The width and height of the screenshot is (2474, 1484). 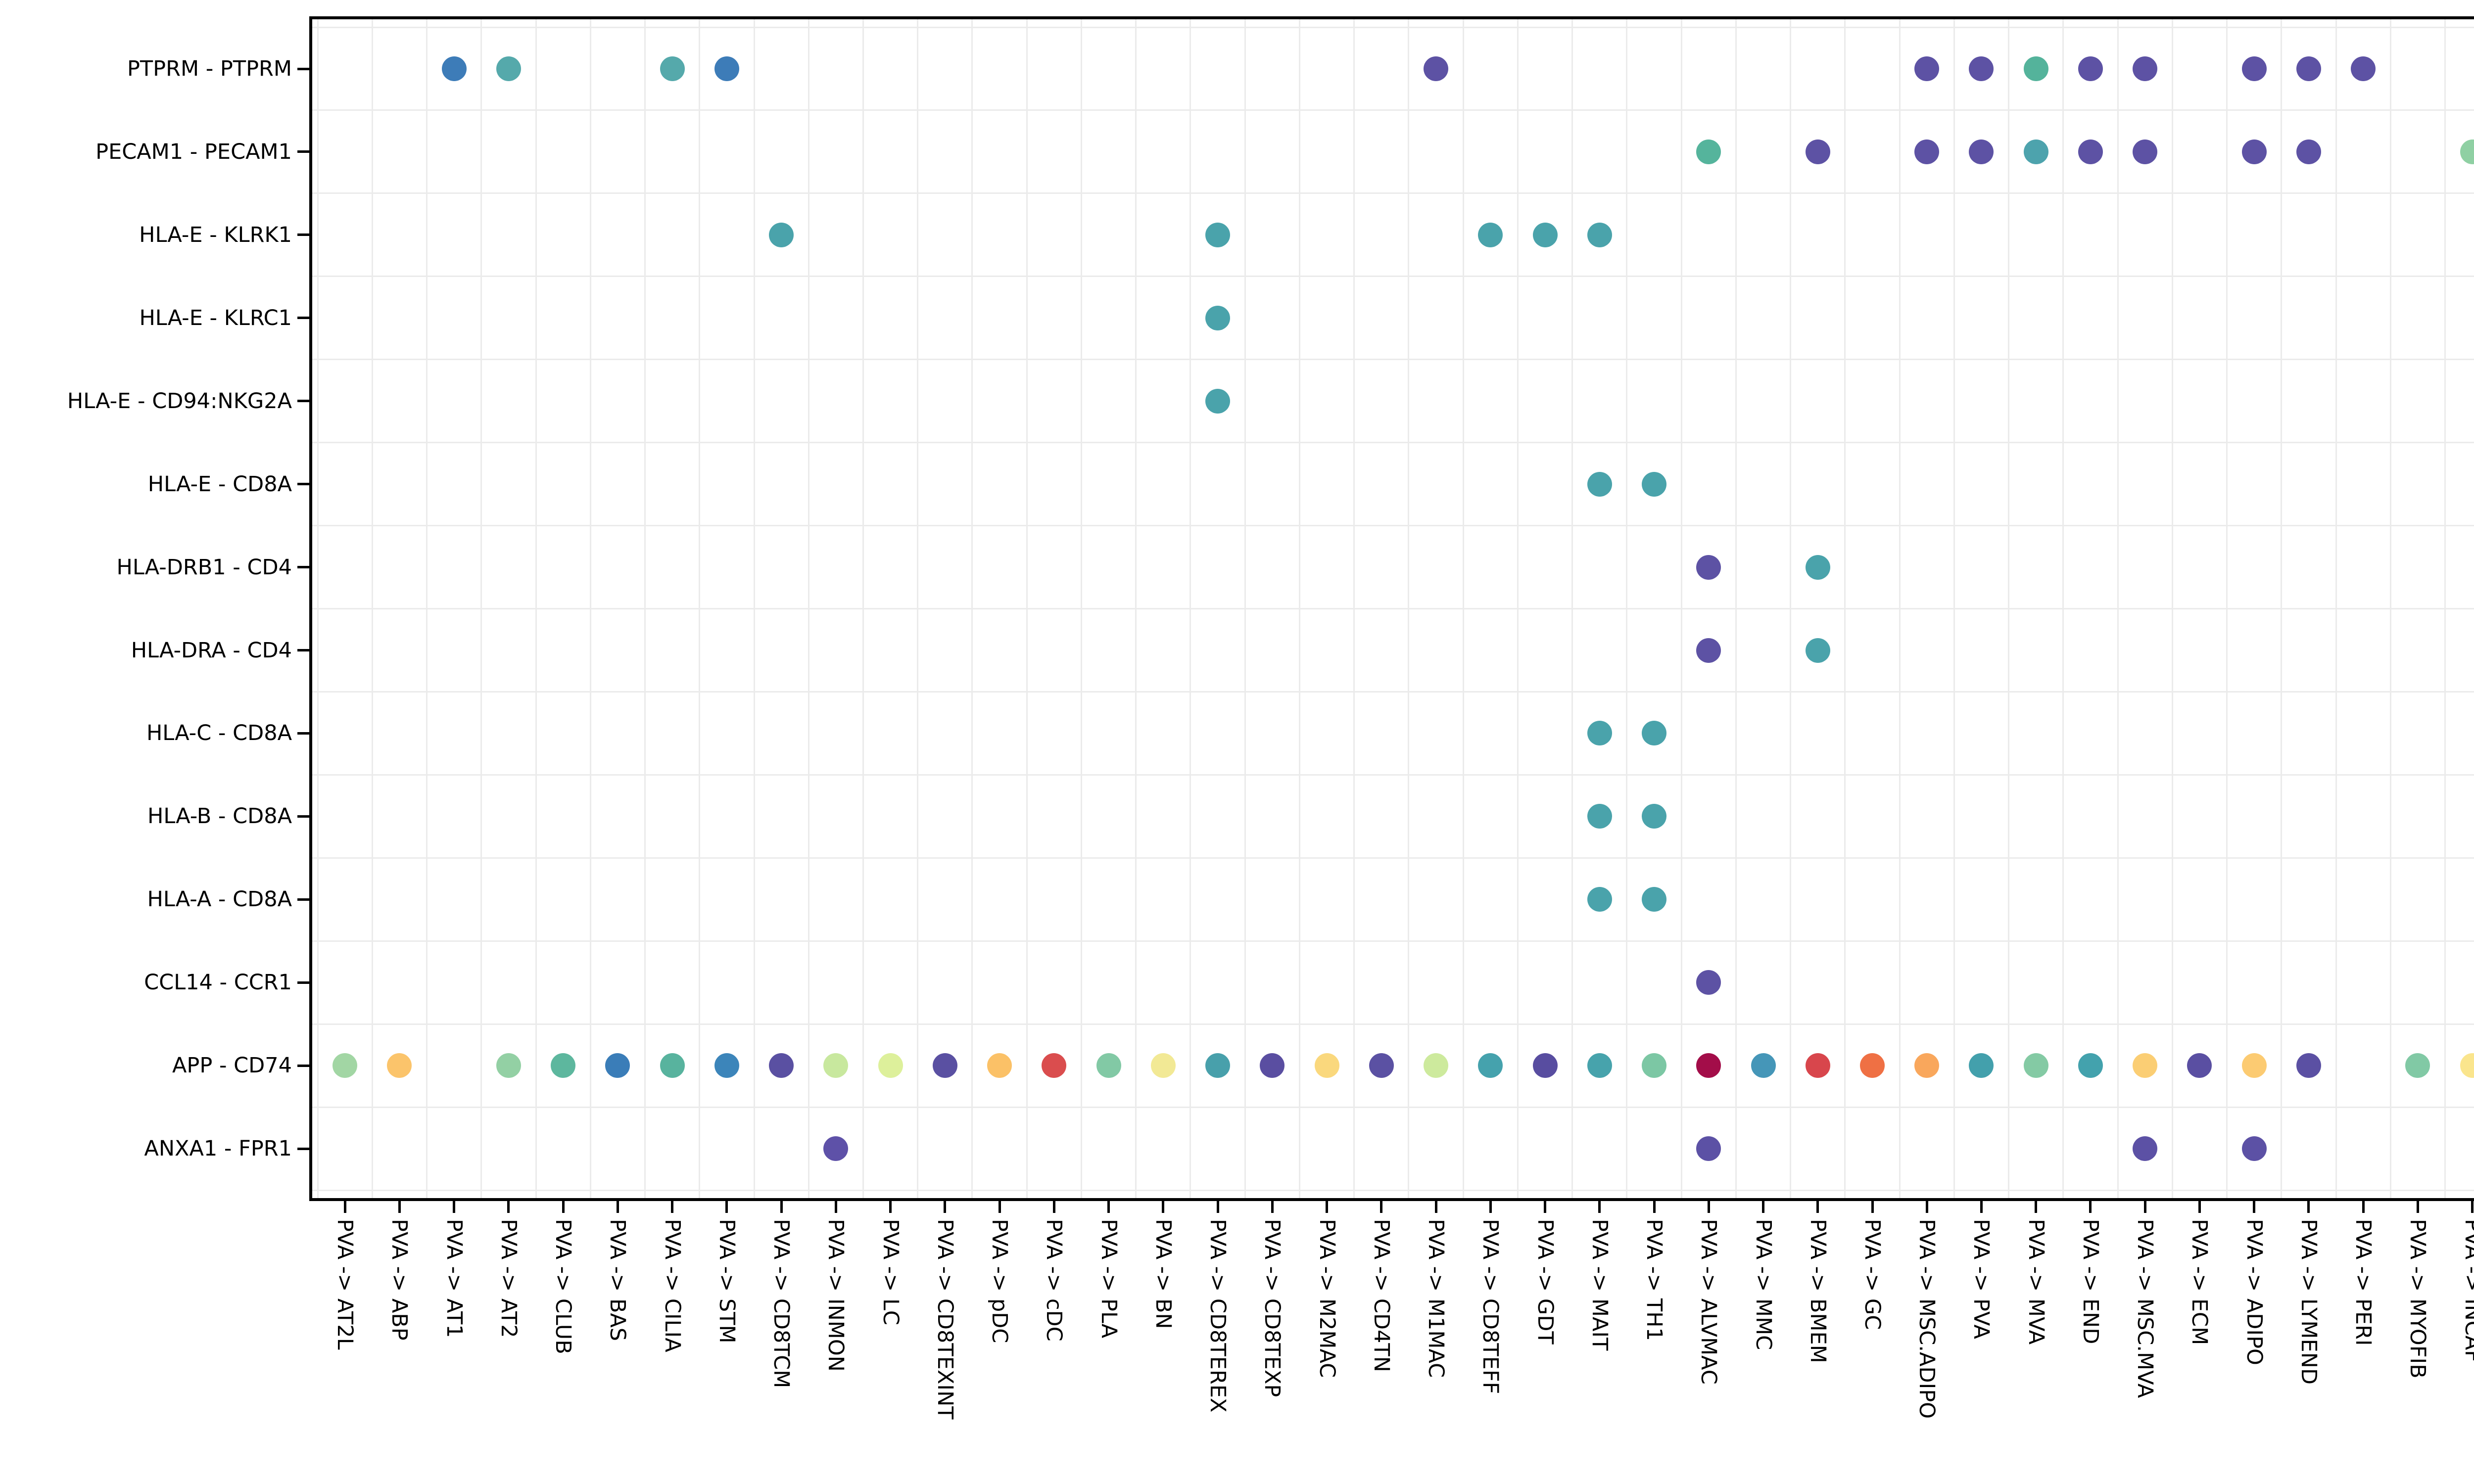 I want to click on y-axis-label: HLA-E - KLRK1, so click(x=216, y=234).